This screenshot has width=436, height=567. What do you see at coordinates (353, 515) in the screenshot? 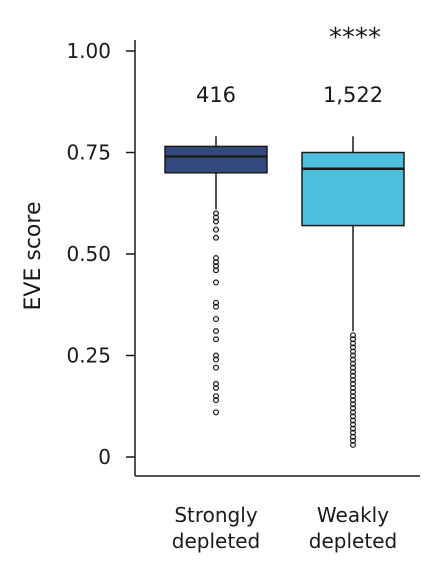
I see `category-label-weakly-line1: Weakly` at bounding box center [353, 515].